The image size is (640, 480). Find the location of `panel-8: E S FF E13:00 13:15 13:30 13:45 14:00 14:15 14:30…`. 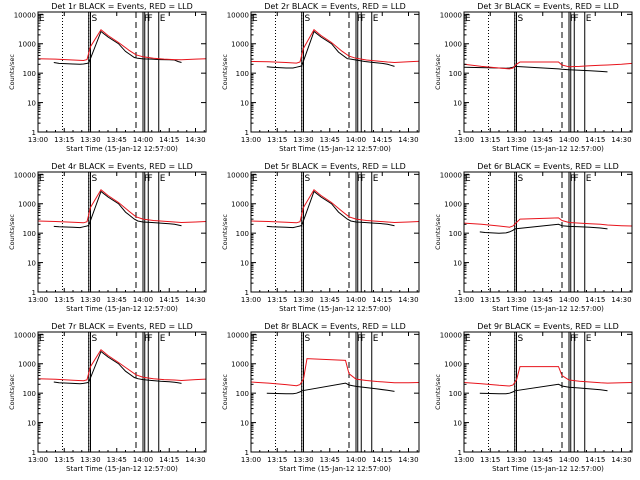

panel-8: E S FF E13:00 13:15 13:30 13:45 14:00 14:15 14:30… is located at coordinates (320, 397).